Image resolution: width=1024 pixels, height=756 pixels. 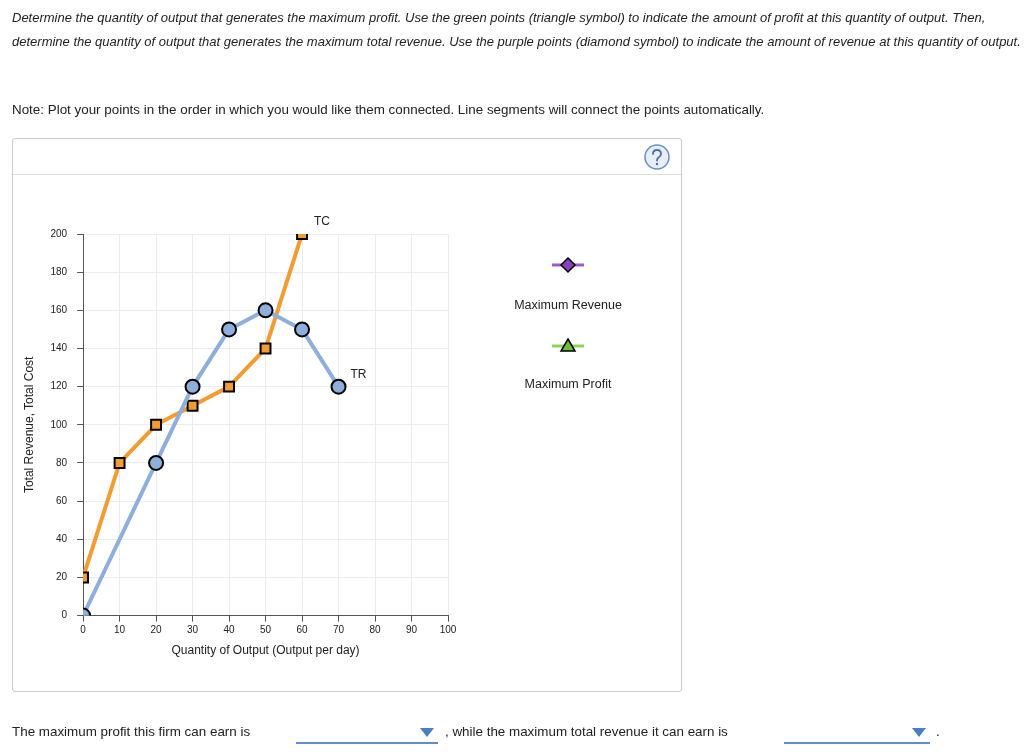 What do you see at coordinates (64, 615) in the screenshot?
I see `y-tick-label: 0` at bounding box center [64, 615].